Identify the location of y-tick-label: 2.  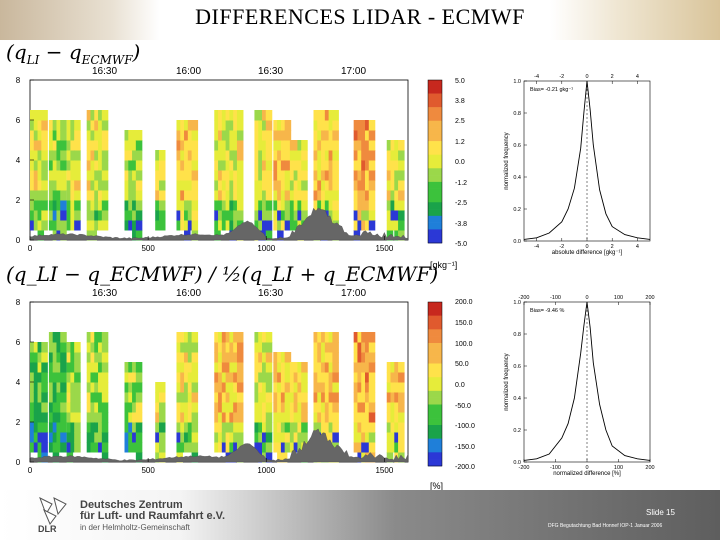
(18, 422).